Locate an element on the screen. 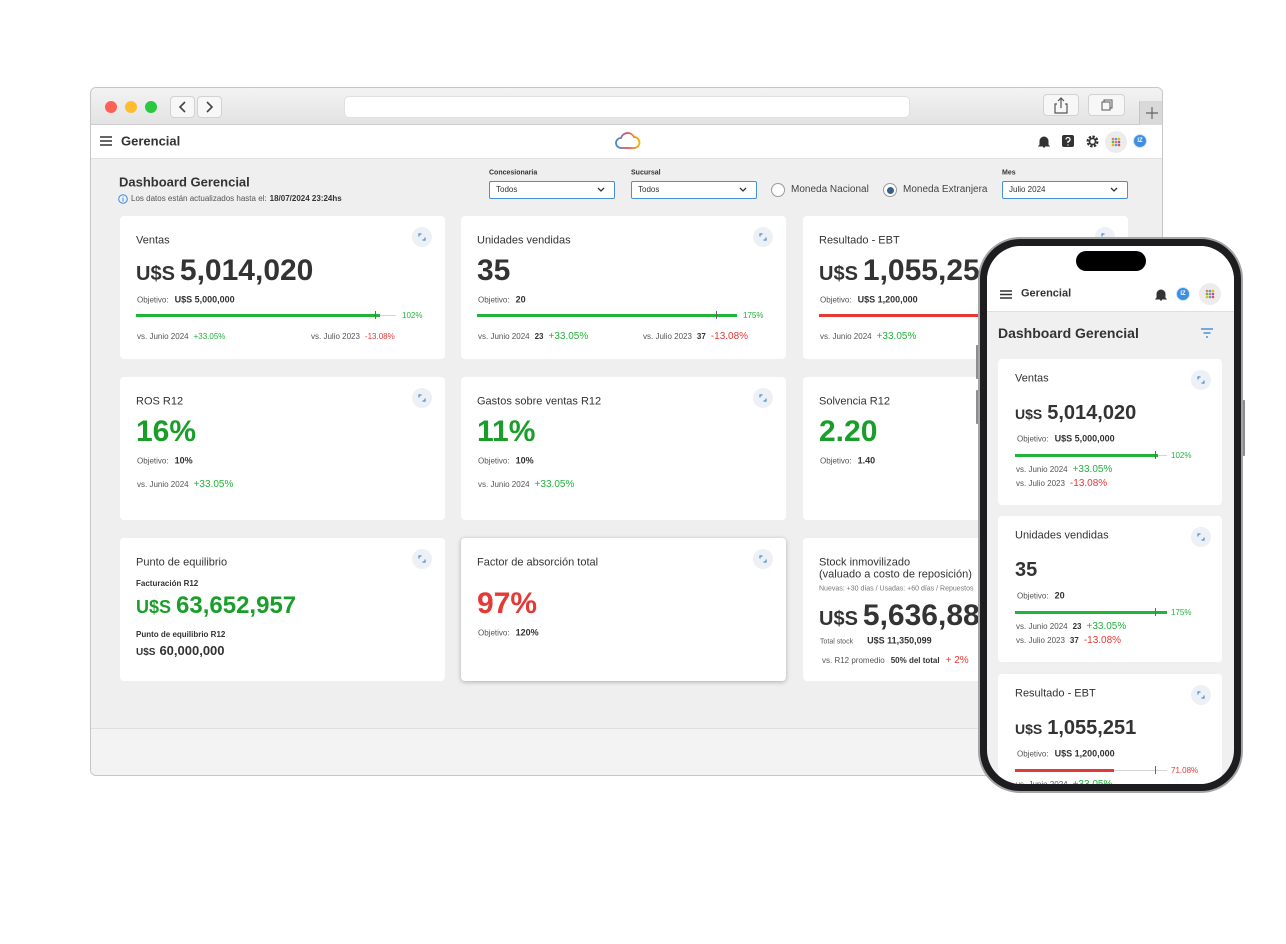 The width and height of the screenshot is (1286, 944). objective: Objetivo: 10% is located at coordinates (506, 461).